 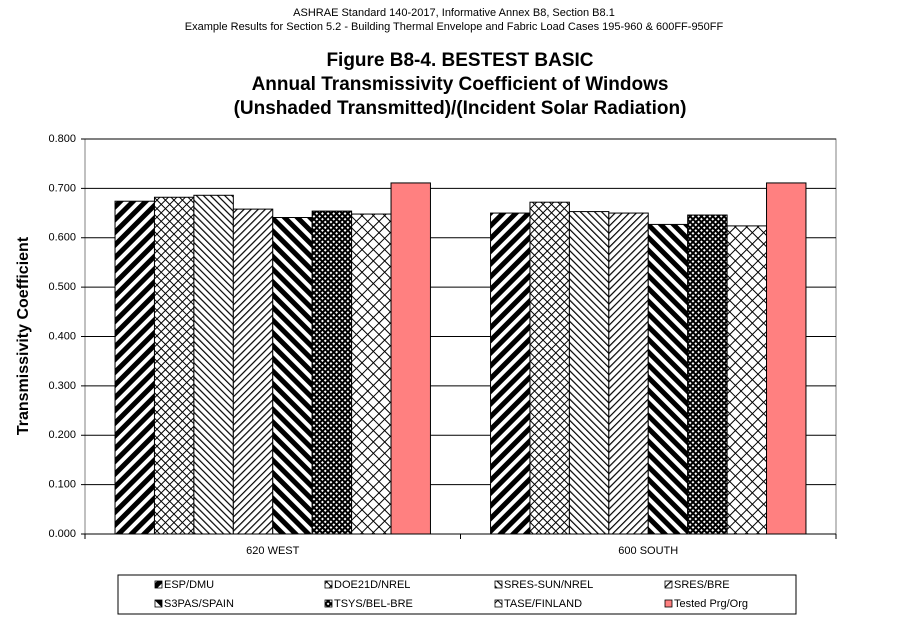 What do you see at coordinates (62, 534) in the screenshot?
I see `y-tick-label: 0.000` at bounding box center [62, 534].